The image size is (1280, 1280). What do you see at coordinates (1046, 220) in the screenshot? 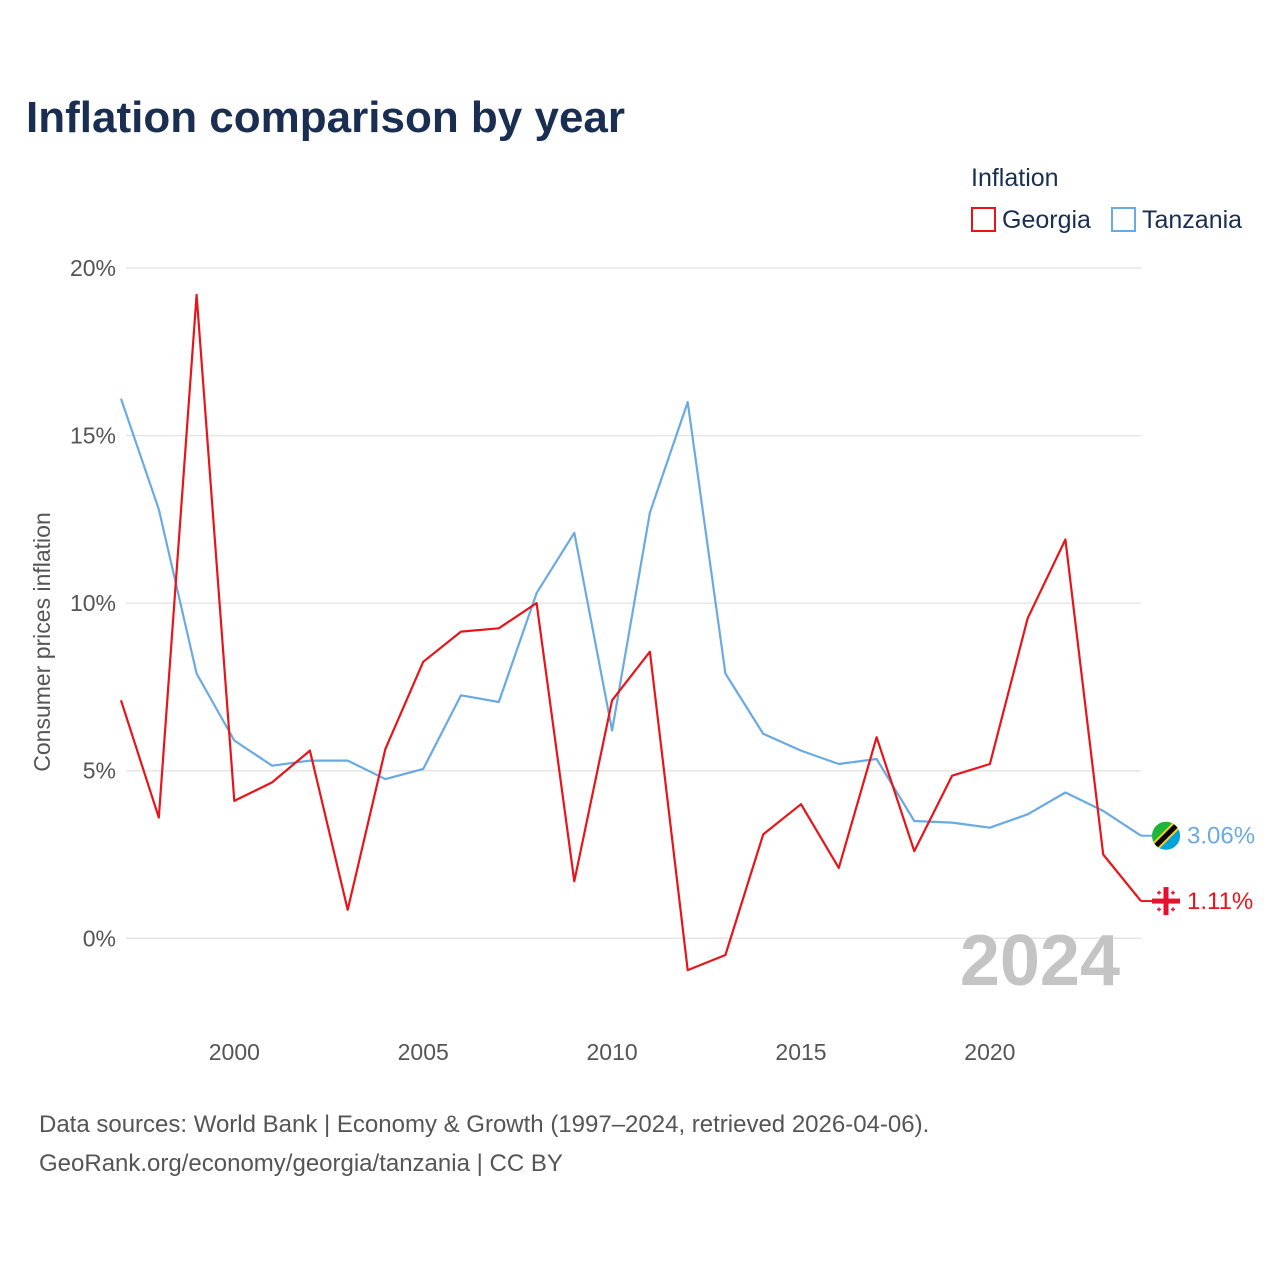
I see `legend-label-georgia: Georgia` at bounding box center [1046, 220].